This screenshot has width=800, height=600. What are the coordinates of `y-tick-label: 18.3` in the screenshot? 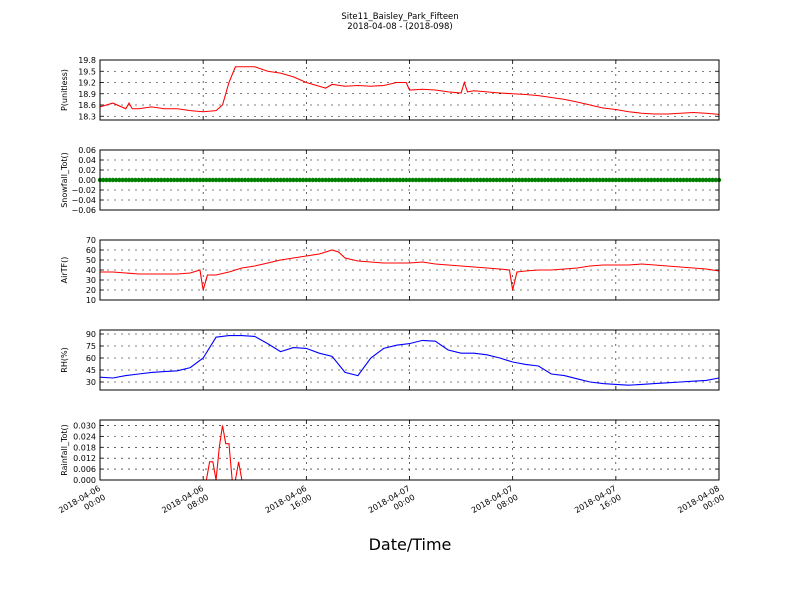 It's located at (87, 116).